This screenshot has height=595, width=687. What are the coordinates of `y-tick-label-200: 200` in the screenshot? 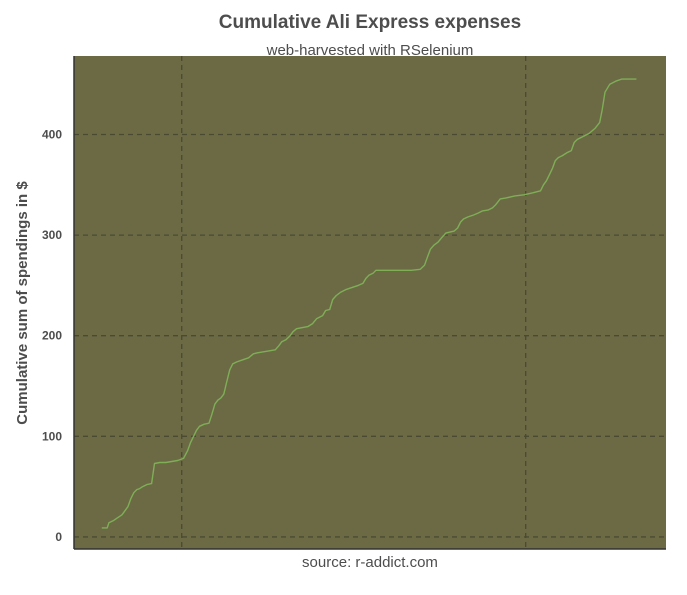 It's located at (52, 336).